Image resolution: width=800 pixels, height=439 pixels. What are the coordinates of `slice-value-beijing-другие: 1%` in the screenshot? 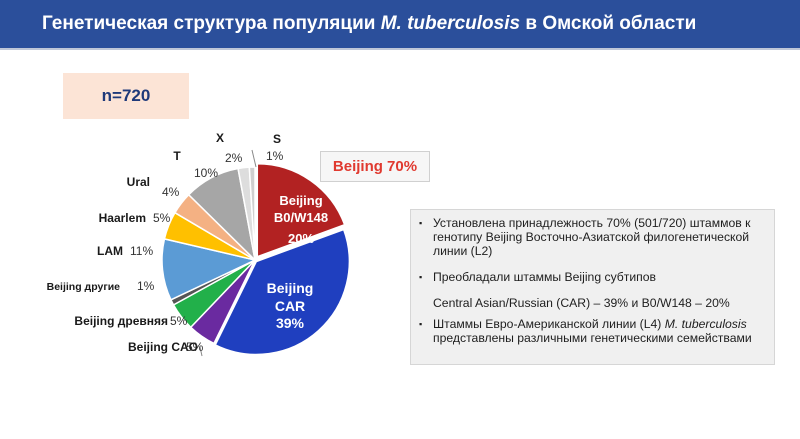 It's located at (146, 286).